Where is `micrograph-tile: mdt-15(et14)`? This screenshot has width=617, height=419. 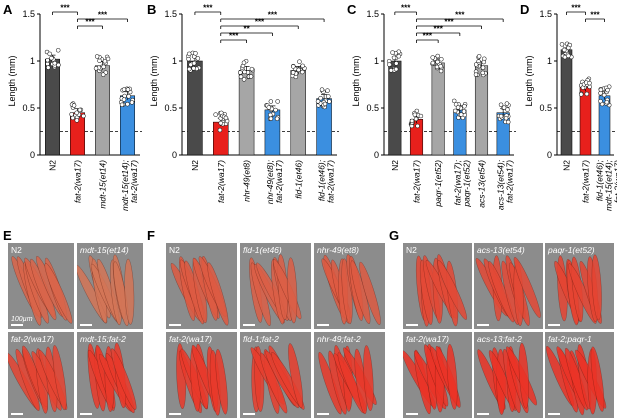
micrograph-tile: mdt-15(et14) is located at coordinates (110, 286).